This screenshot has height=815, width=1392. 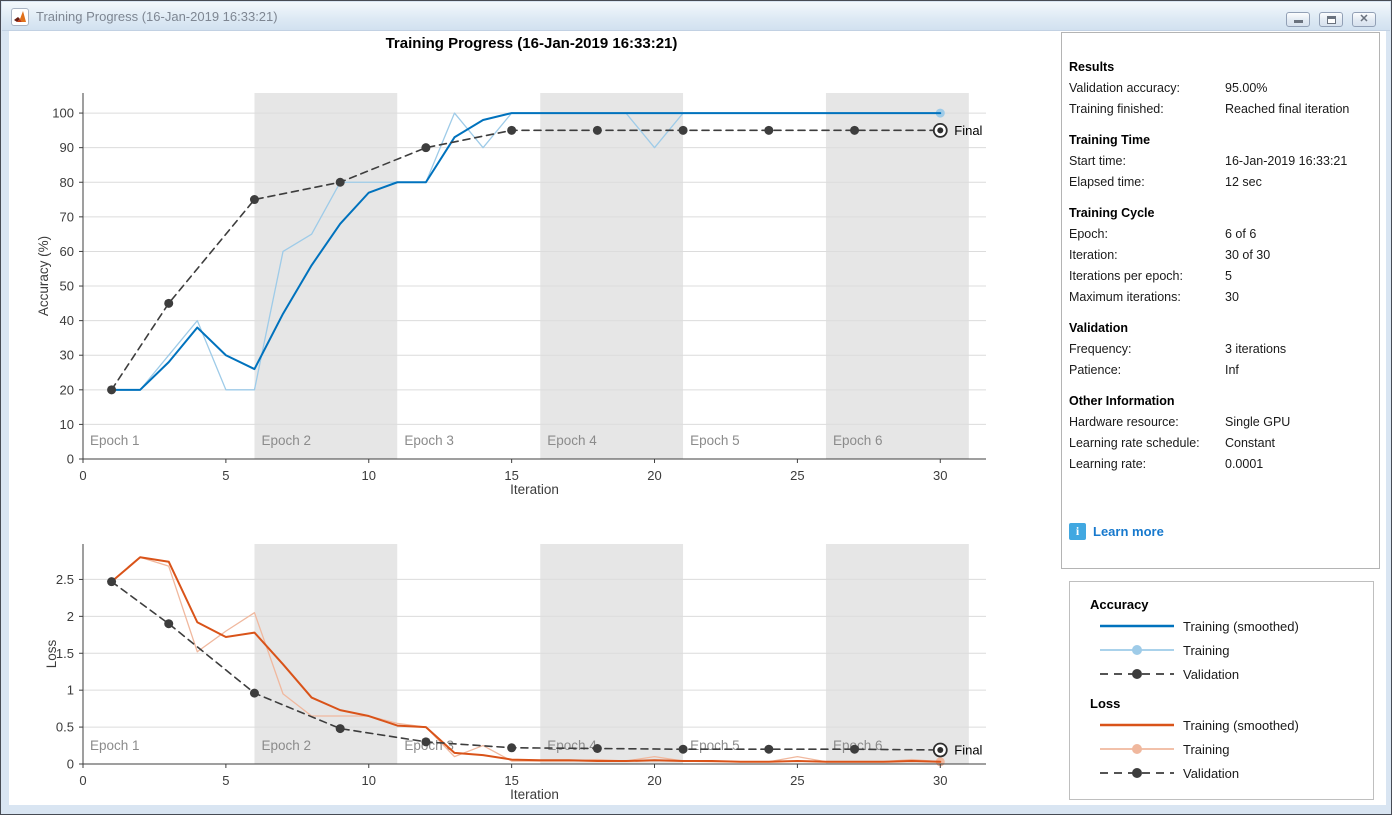 What do you see at coordinates (1107, 182) in the screenshot?
I see `info-label: Elapsed time:` at bounding box center [1107, 182].